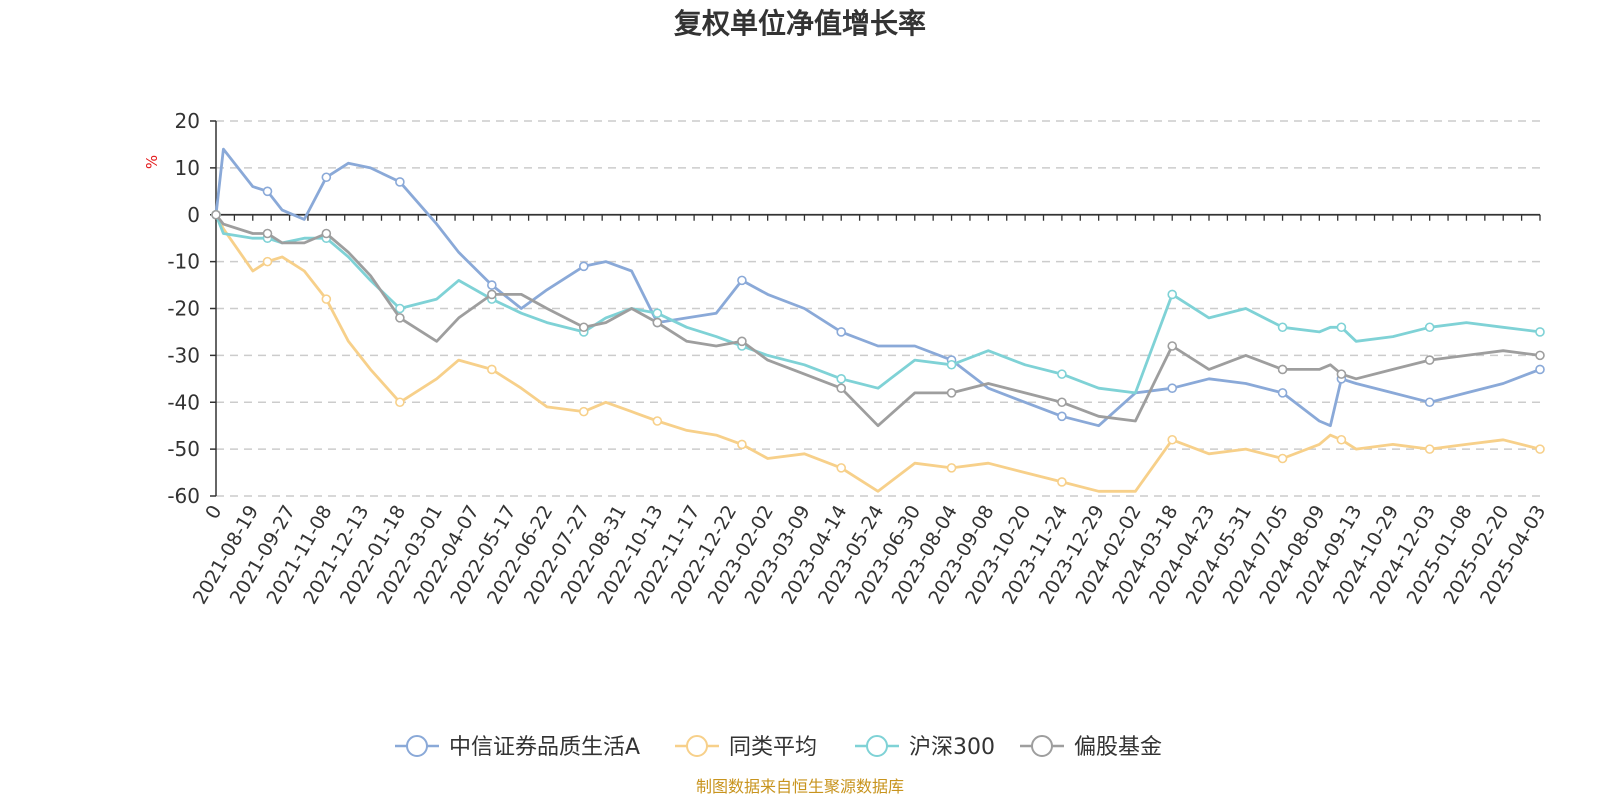 The height and width of the screenshot is (800, 1600). Describe the element at coordinates (183, 262) in the screenshot. I see `y-tick-label: -10` at that location.